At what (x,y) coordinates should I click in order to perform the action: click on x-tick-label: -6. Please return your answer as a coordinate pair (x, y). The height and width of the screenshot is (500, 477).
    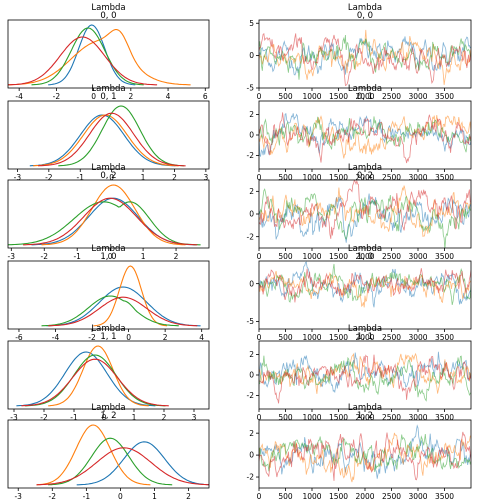
    Looking at the image, I should click on (19, 337).